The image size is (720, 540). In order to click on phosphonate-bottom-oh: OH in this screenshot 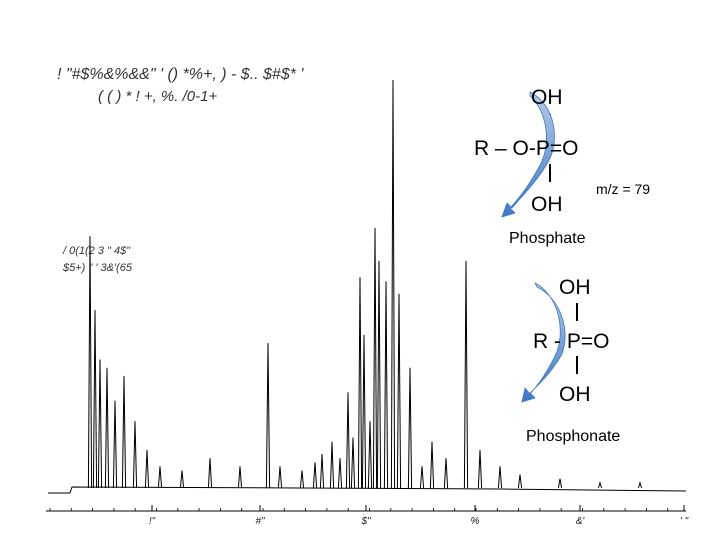, I will do `click(575, 394)`.